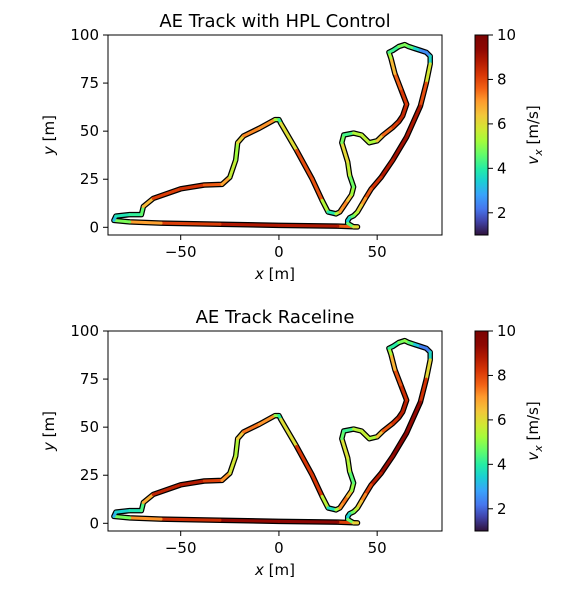 Image resolution: width=568 pixels, height=603 pixels. What do you see at coordinates (502, 213) in the screenshot?
I see `colorbar-tick-label: 2` at bounding box center [502, 213].